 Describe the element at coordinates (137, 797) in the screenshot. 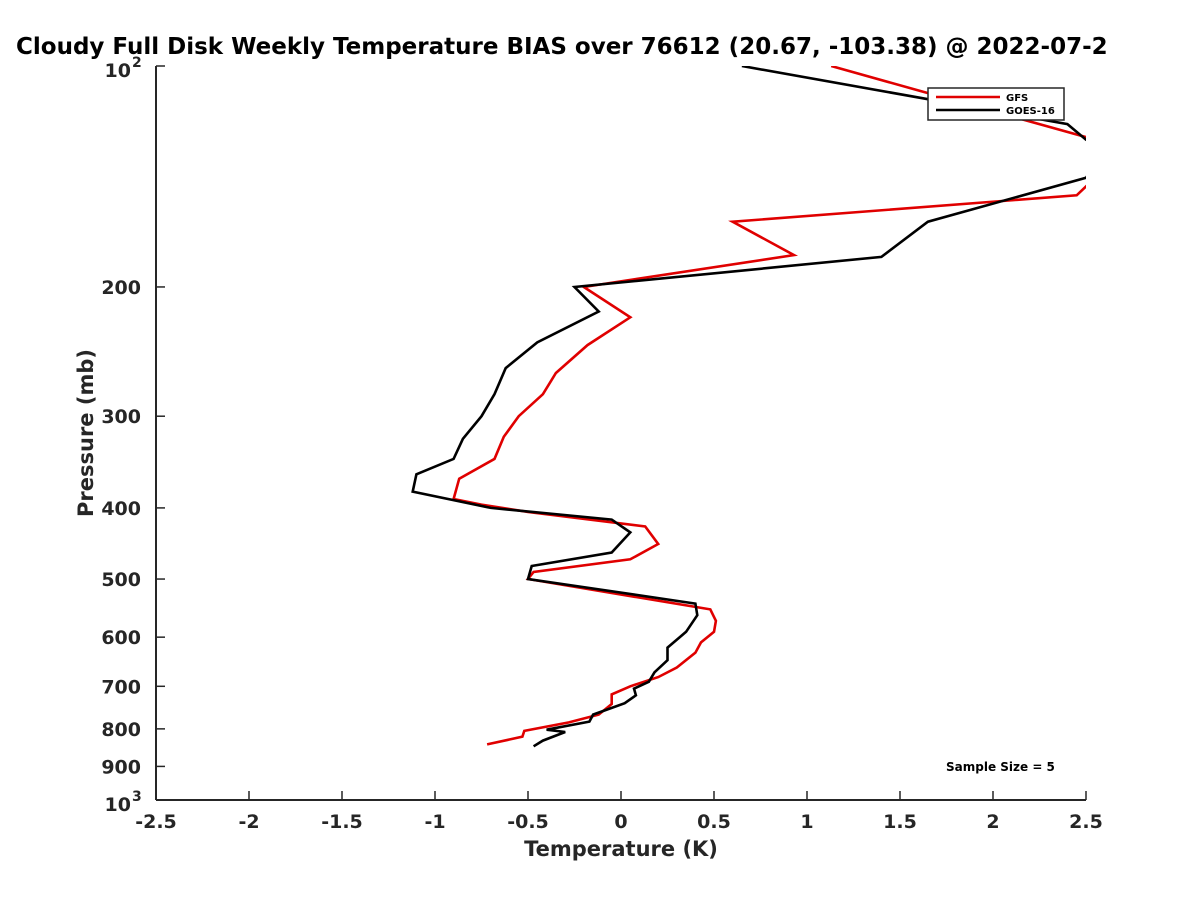

I see `y-tick-label-exponent: 3` at that location.